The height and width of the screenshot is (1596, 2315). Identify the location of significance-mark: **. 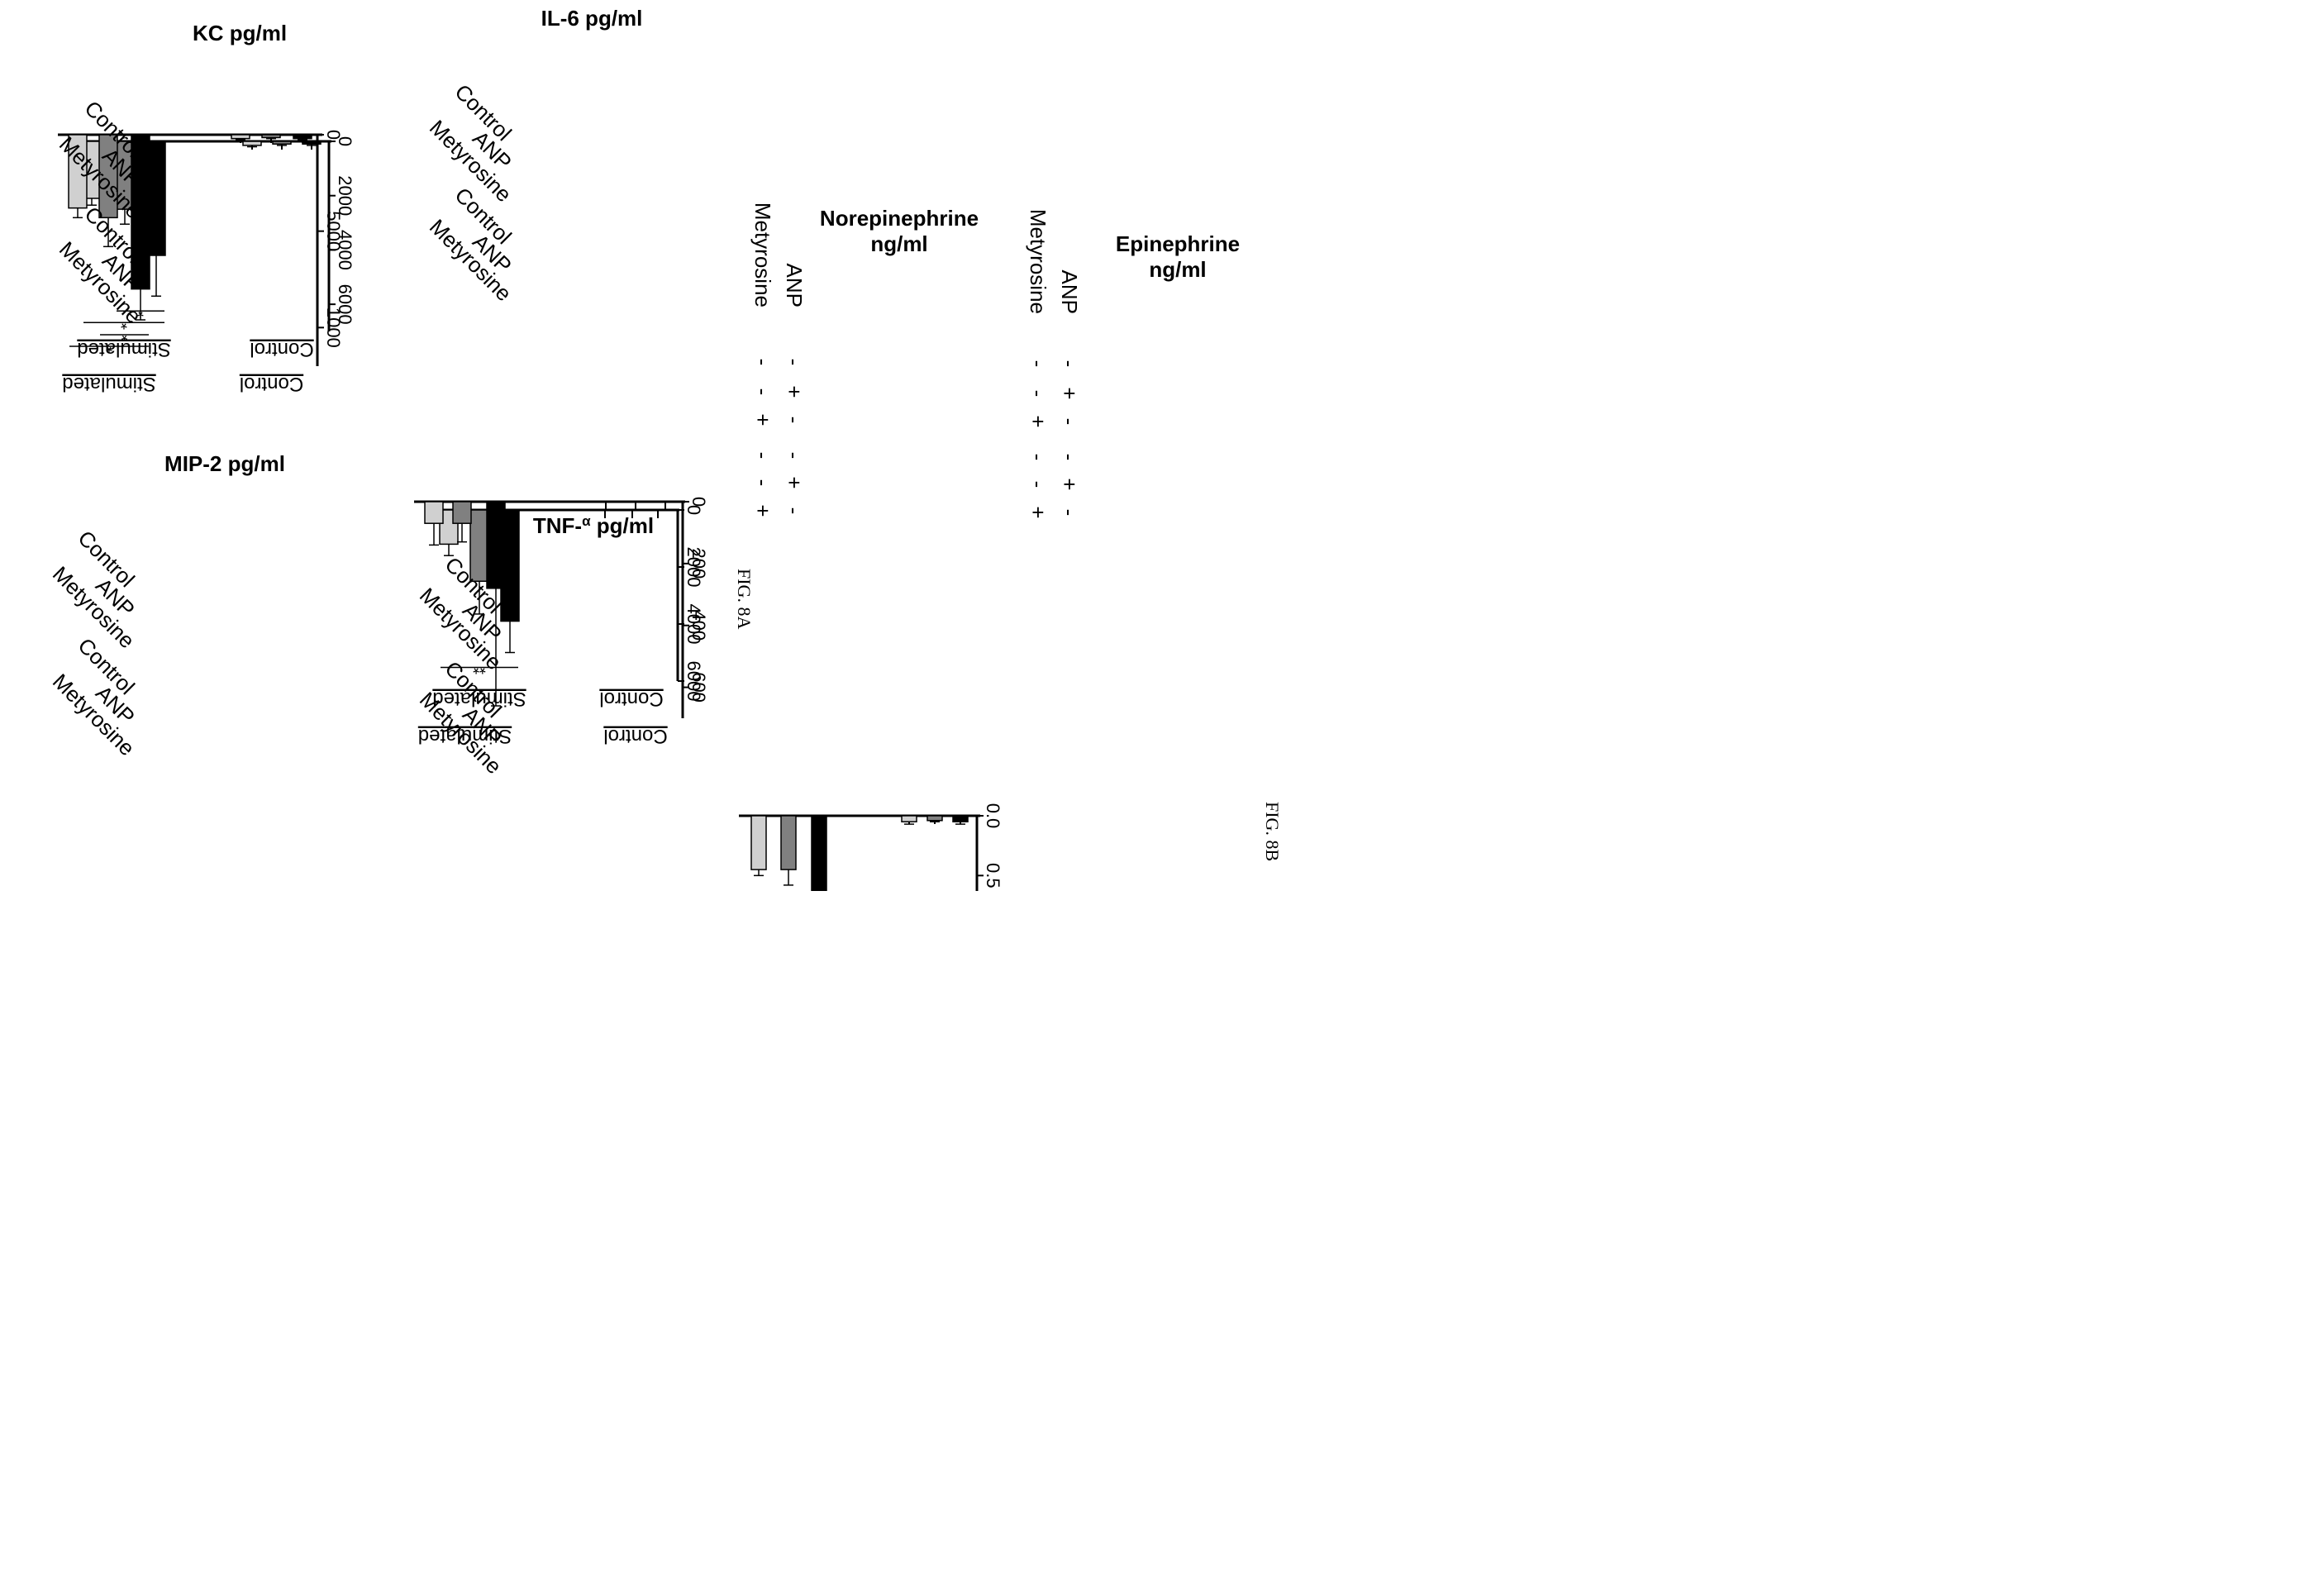
(479, 668).